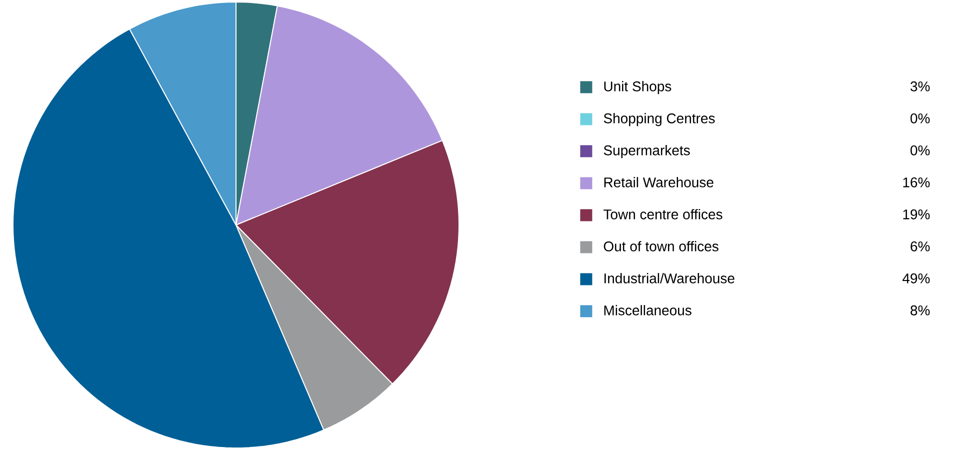  What do you see at coordinates (648, 310) in the screenshot?
I see `legend-label: Miscellaneous` at bounding box center [648, 310].